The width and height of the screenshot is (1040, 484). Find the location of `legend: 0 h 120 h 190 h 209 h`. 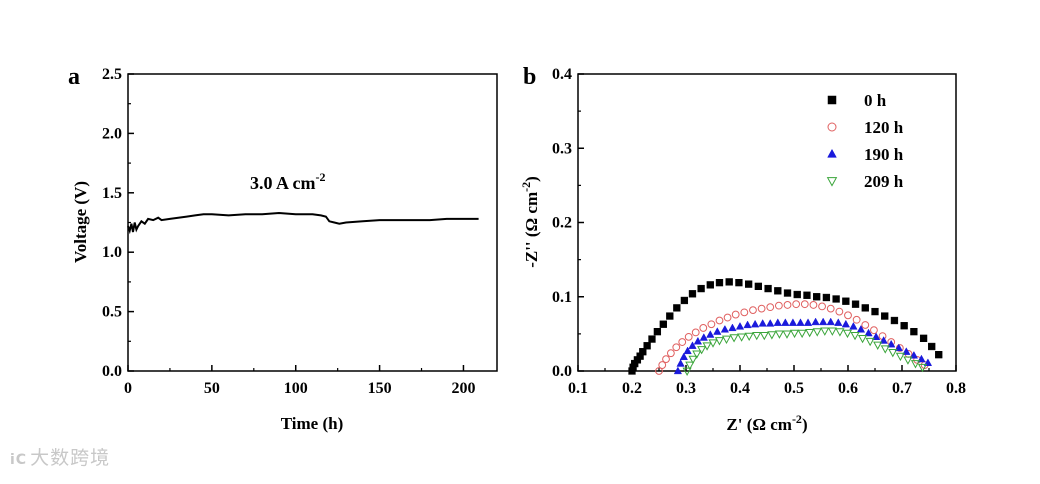

legend: 0 h 120 h 190 h 209 h is located at coordinates (865, 141).